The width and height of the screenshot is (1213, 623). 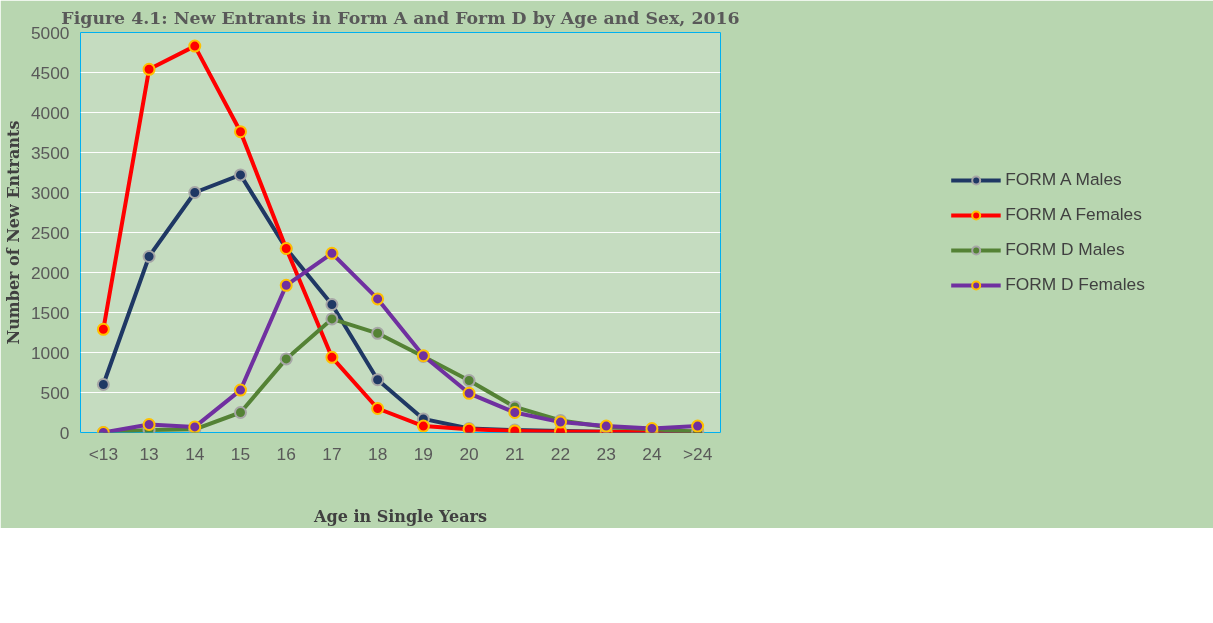 I want to click on y-tick-label: 4500, so click(x=50, y=72).